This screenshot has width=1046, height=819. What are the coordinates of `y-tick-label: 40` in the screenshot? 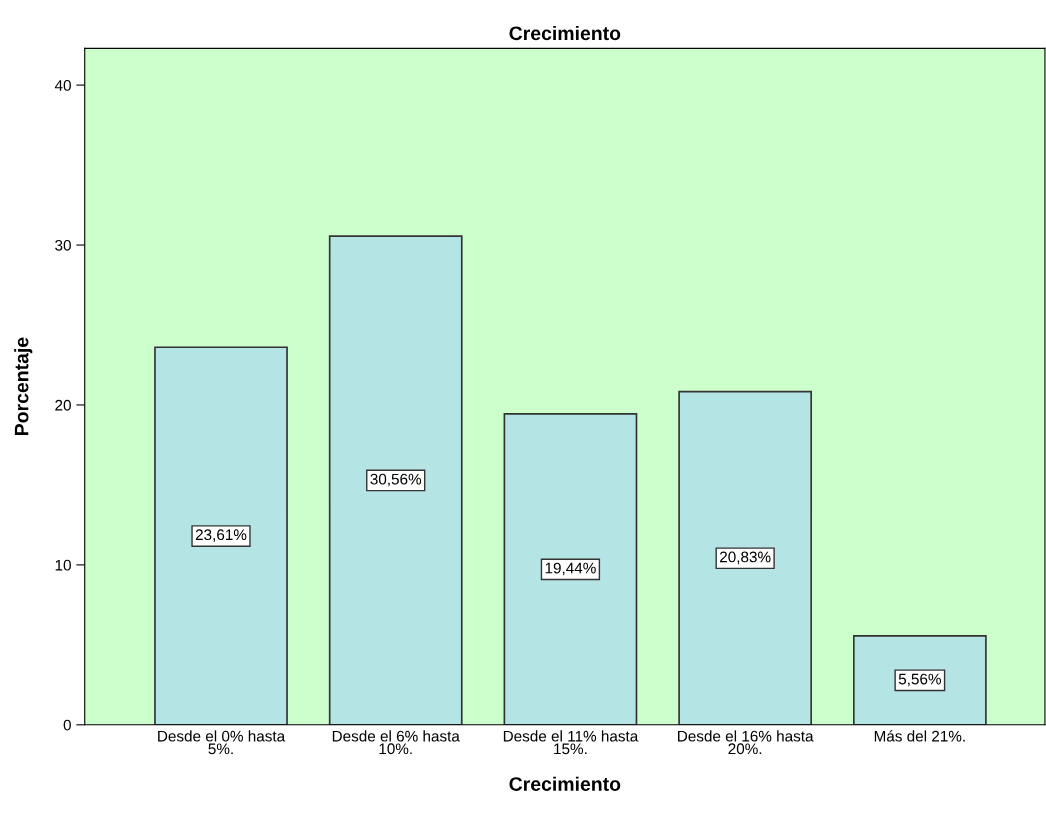 It's located at (62, 85).